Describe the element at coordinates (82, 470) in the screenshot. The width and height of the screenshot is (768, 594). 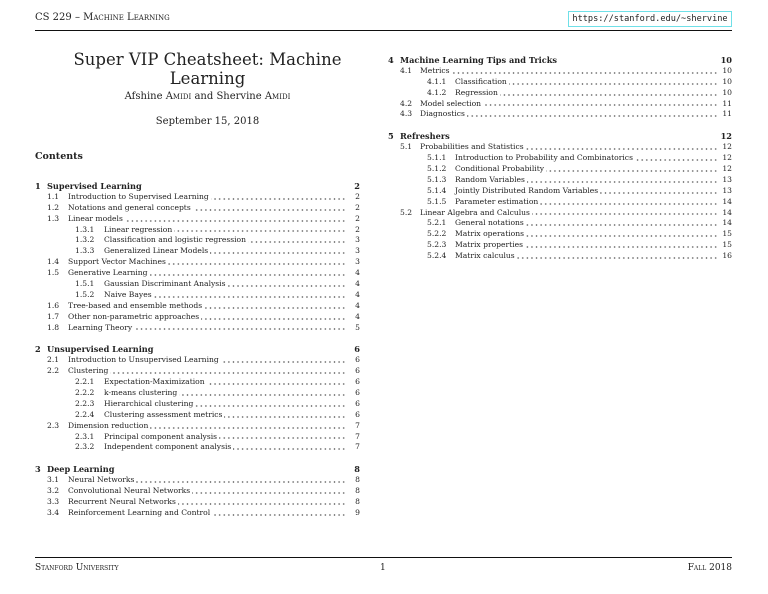
I see `toc-entry-title: Deep Learning` at that location.